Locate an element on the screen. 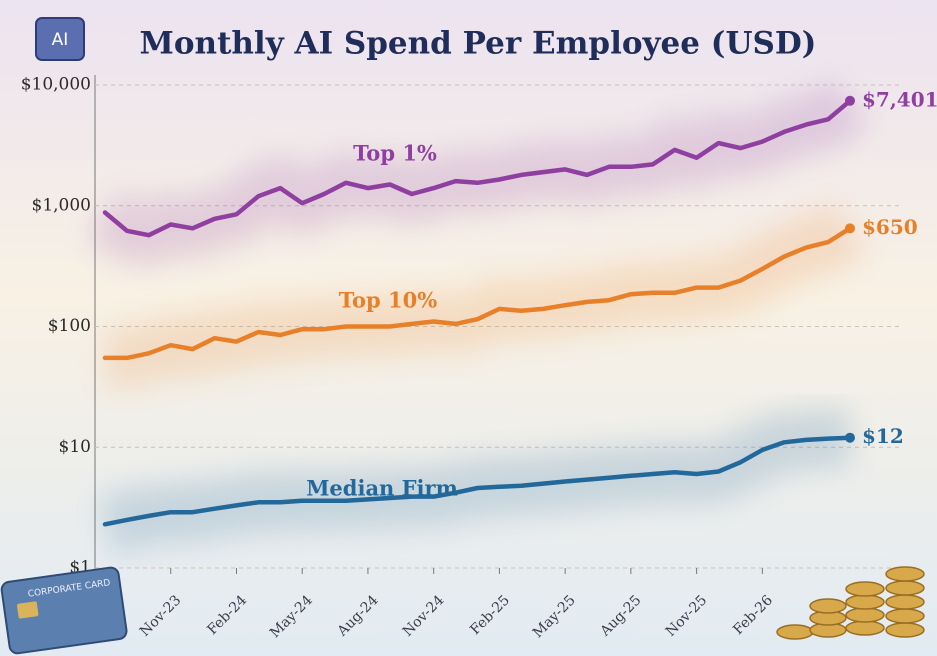 This screenshot has height=656, width=937. ai-chip: AI is located at coordinates (60, 39).